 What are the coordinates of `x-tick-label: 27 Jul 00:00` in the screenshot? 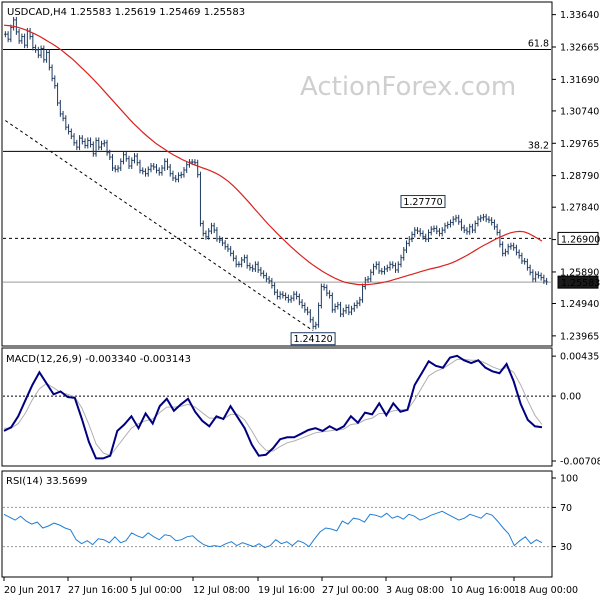 It's located at (350, 590).